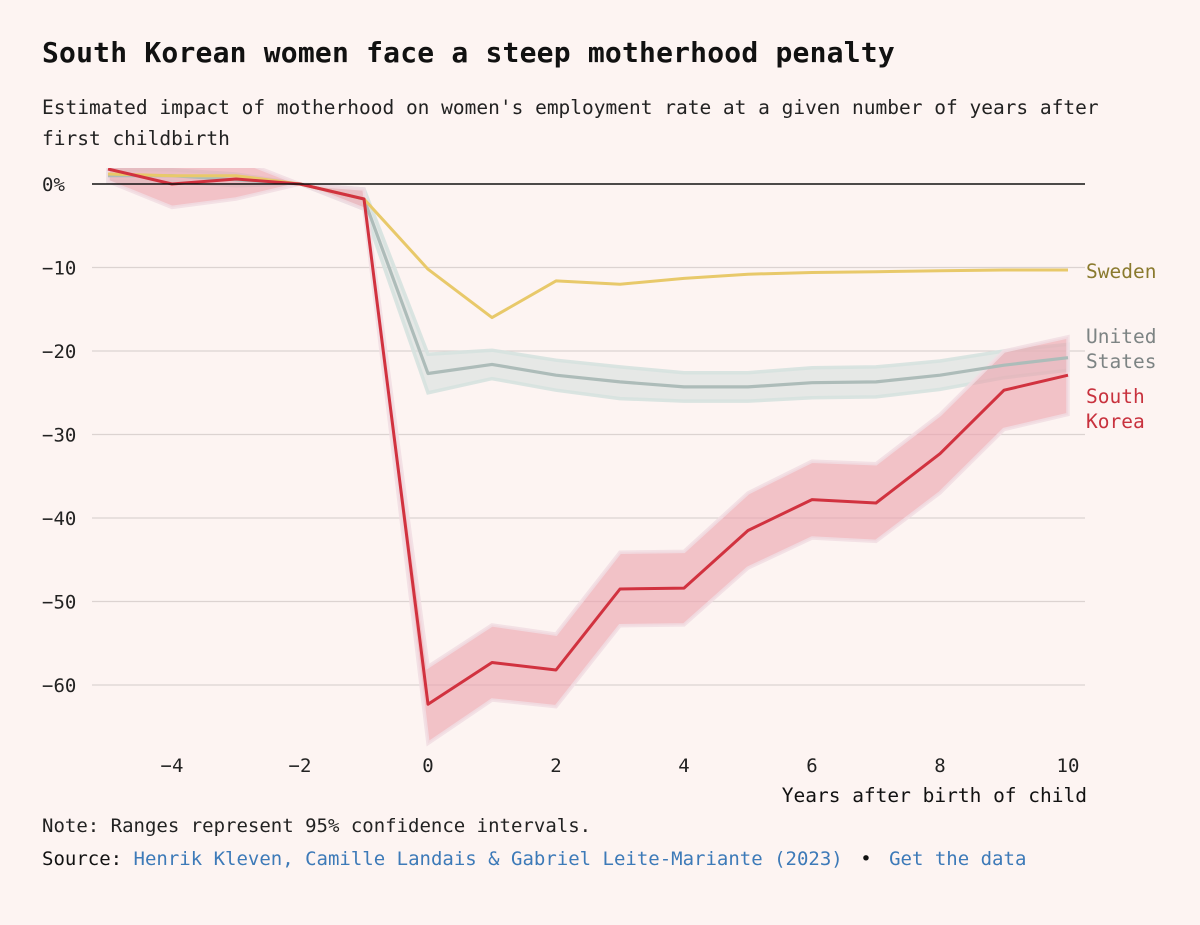 The height and width of the screenshot is (925, 1200). Describe the element at coordinates (82, 859) in the screenshot. I see `source-label: Source:` at that location.